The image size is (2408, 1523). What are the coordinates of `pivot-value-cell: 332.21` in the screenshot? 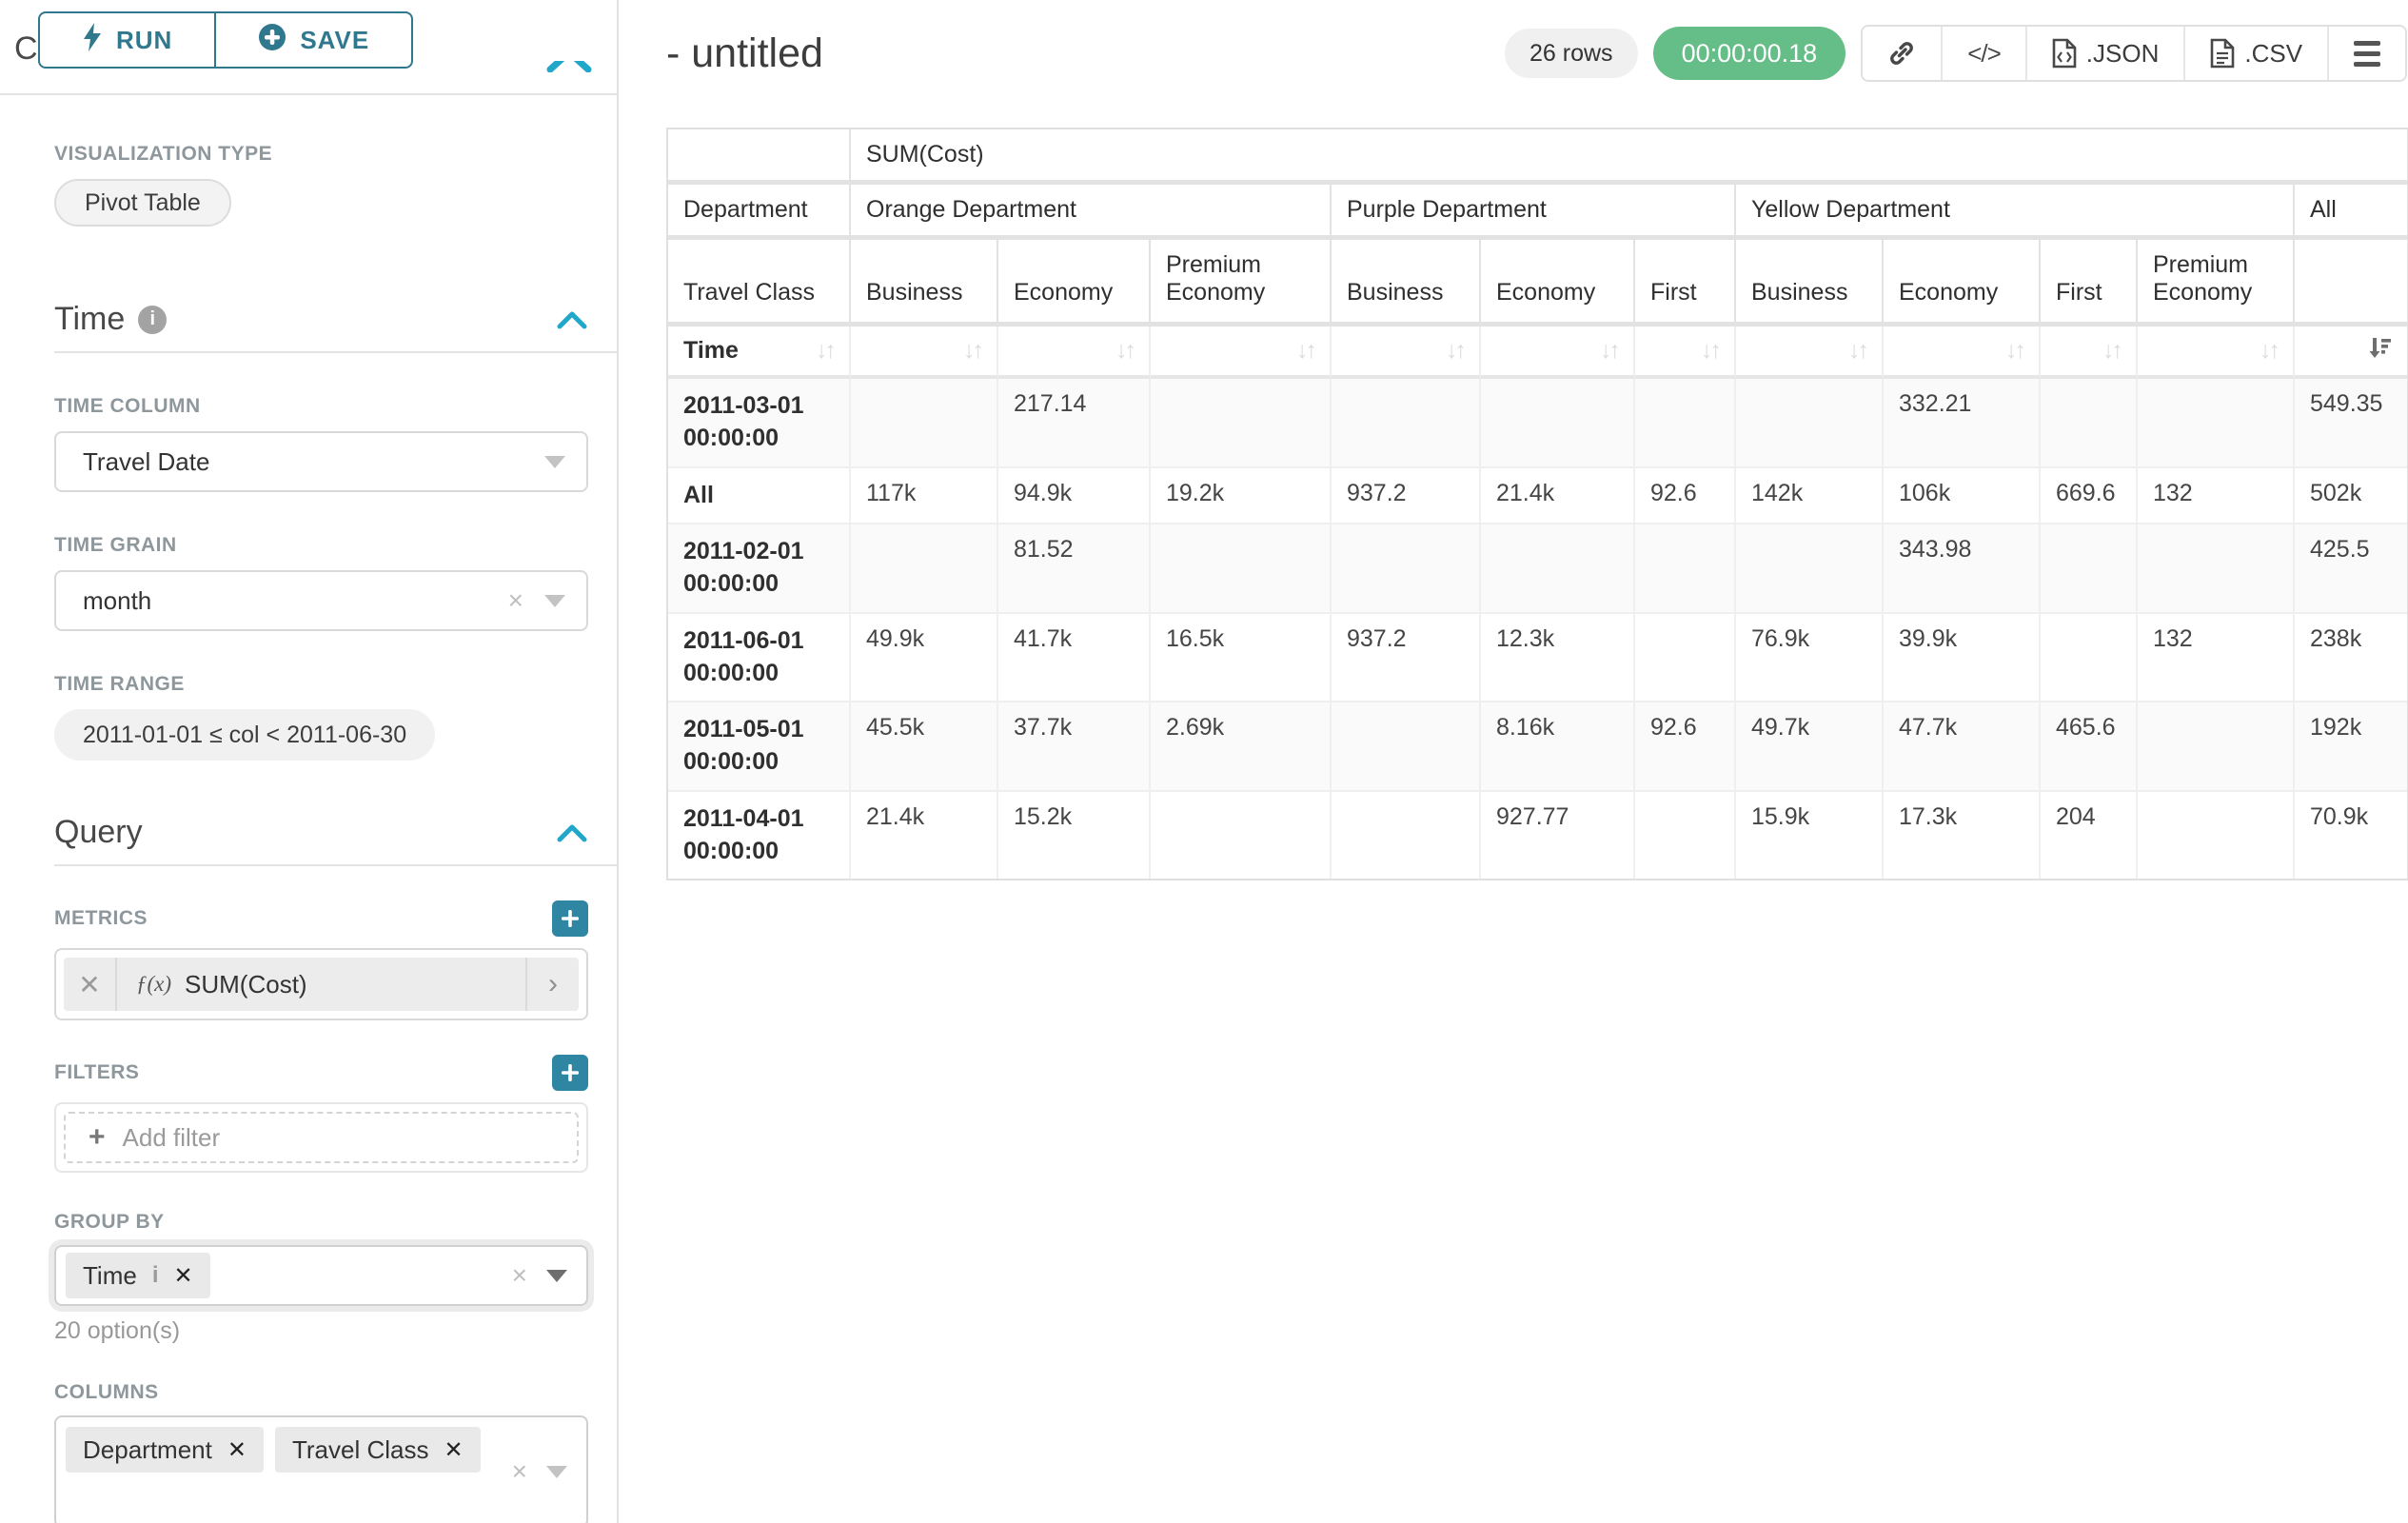 It's located at (1963, 424).